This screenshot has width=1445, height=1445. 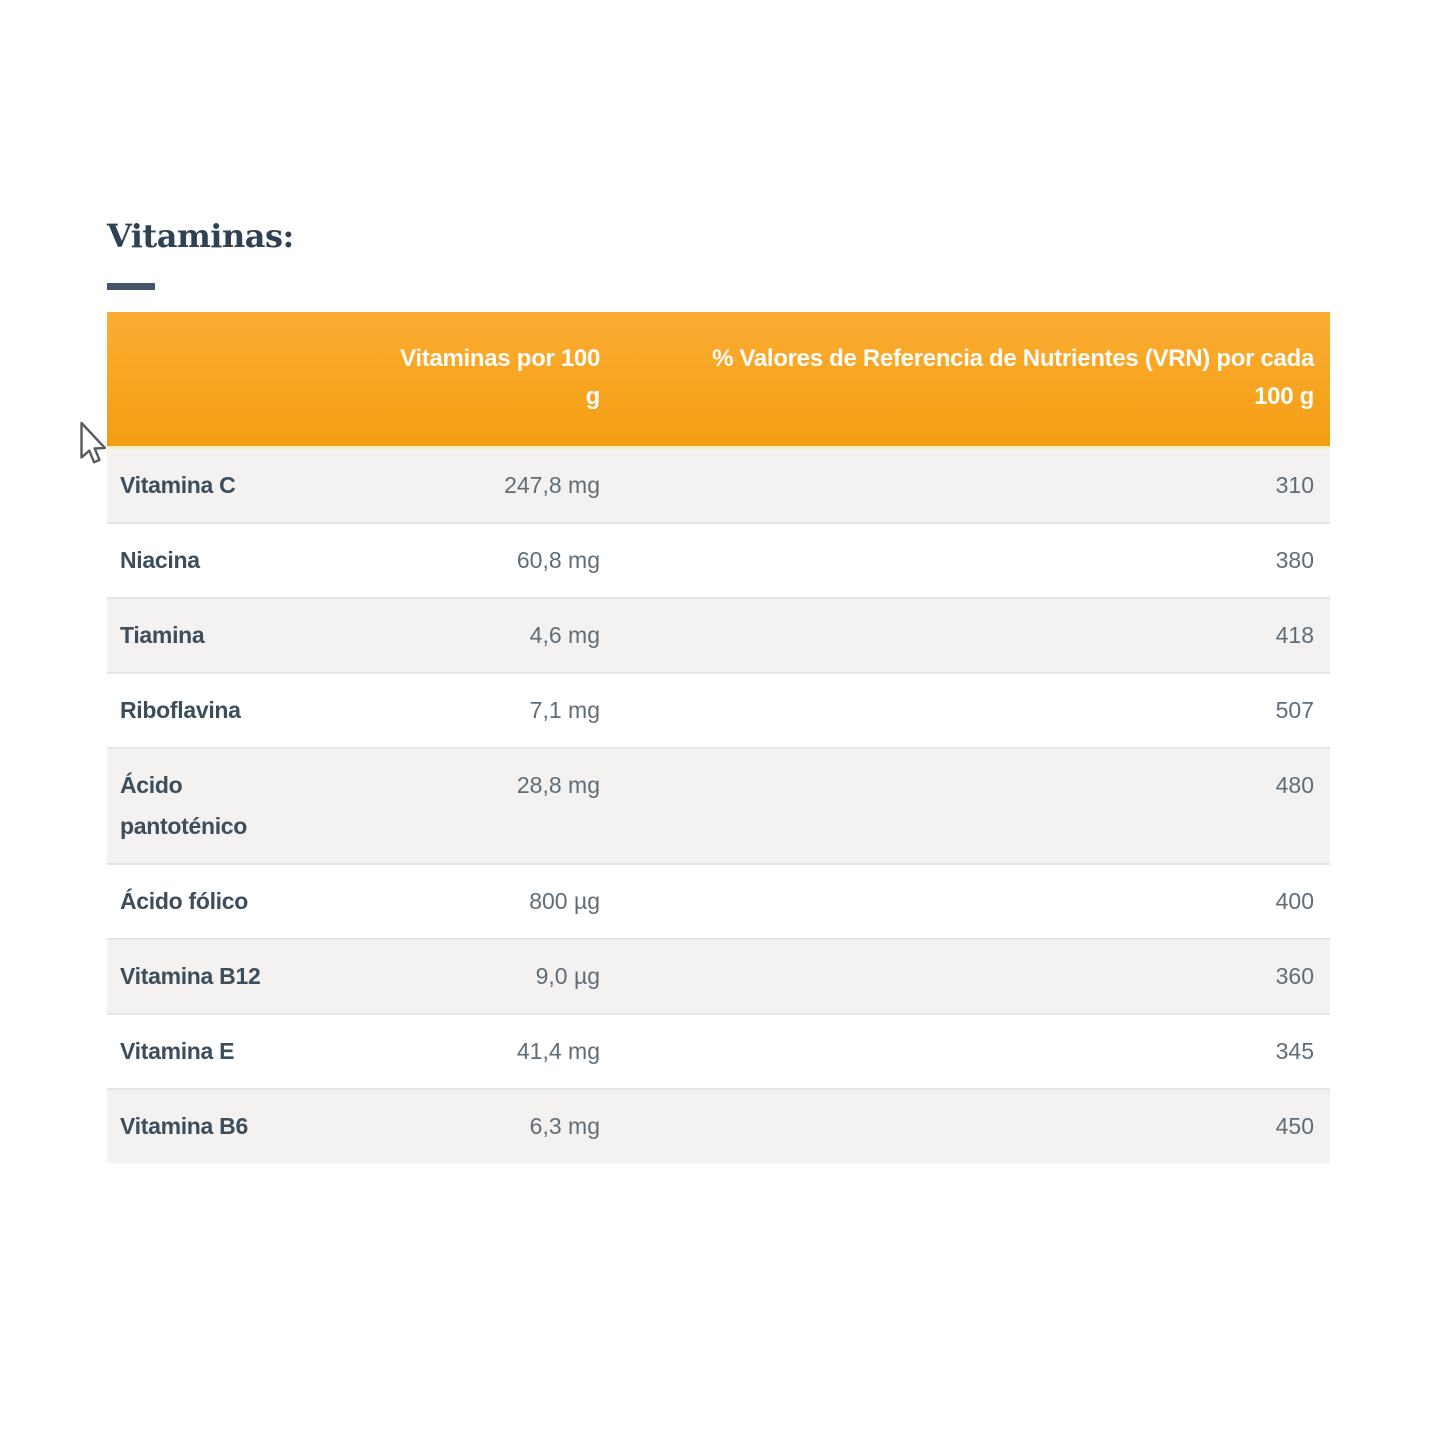 I want to click on vitamin-name-cell: Tiamina, so click(x=232, y=634).